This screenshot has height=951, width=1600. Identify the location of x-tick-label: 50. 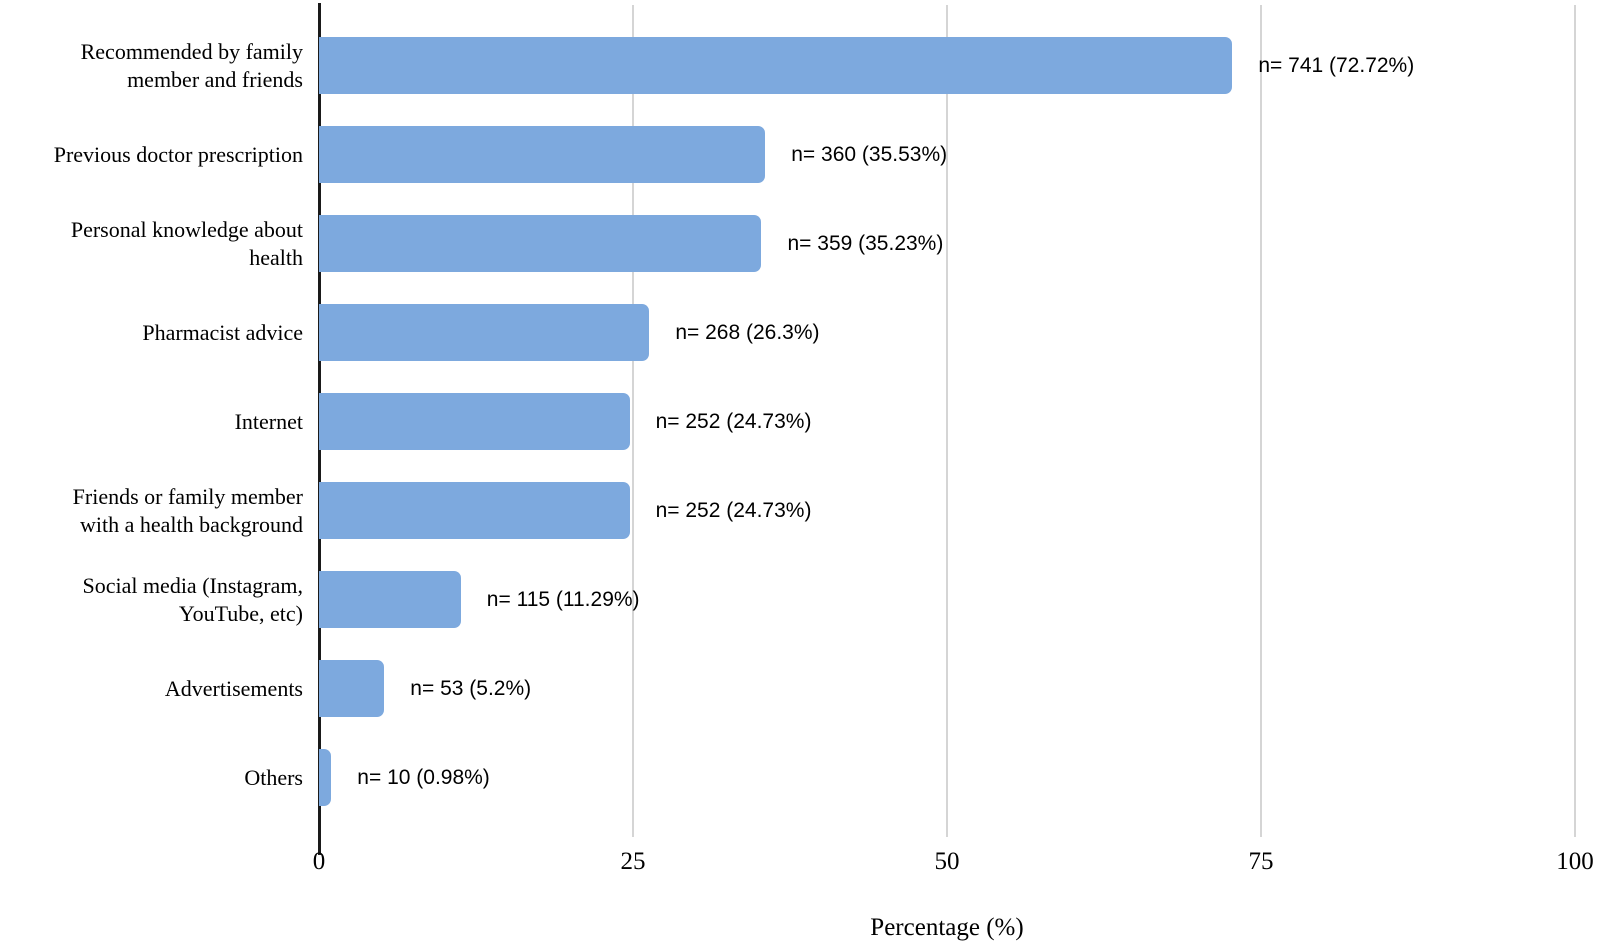
(947, 861).